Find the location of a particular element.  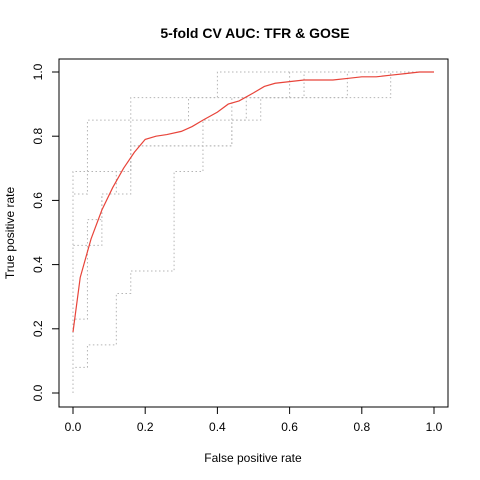

y-axis: 0.0 0.2 0.4 0.6 0.8 1.0 is located at coordinates (45, 232).